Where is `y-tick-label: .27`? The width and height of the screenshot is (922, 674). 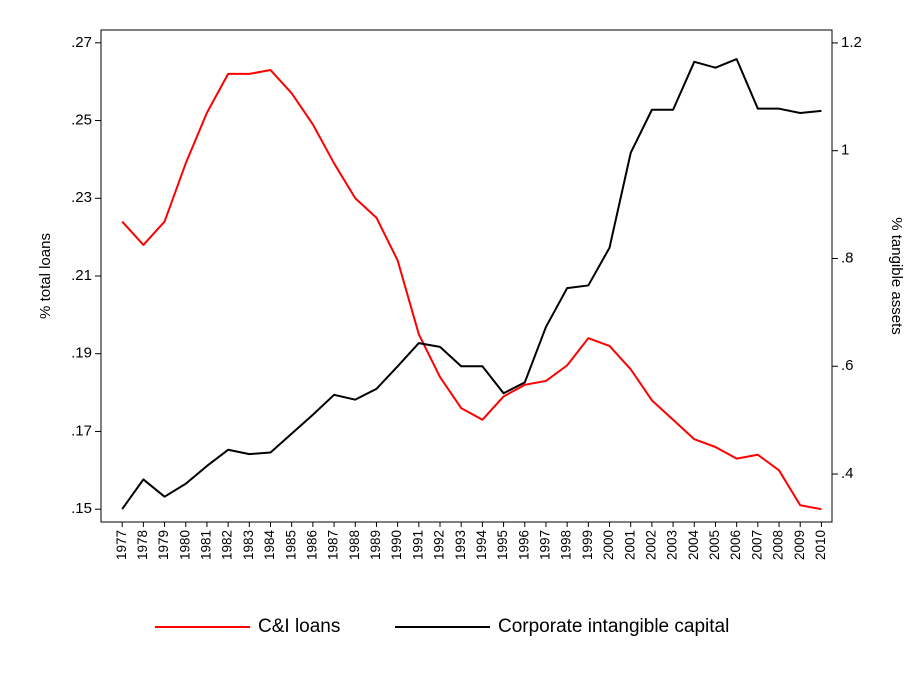 y-tick-label: .27 is located at coordinates (81, 42).